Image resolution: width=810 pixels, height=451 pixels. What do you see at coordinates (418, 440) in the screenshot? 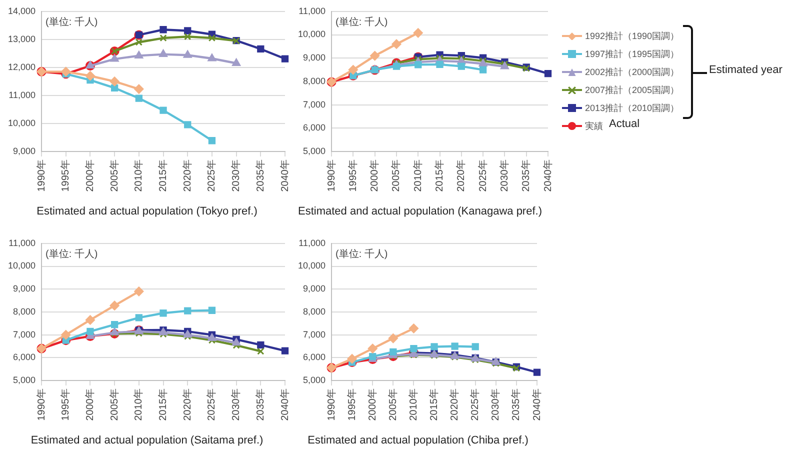
I see `text: Estimated and actual population (Chiba pref.)` at bounding box center [418, 440].